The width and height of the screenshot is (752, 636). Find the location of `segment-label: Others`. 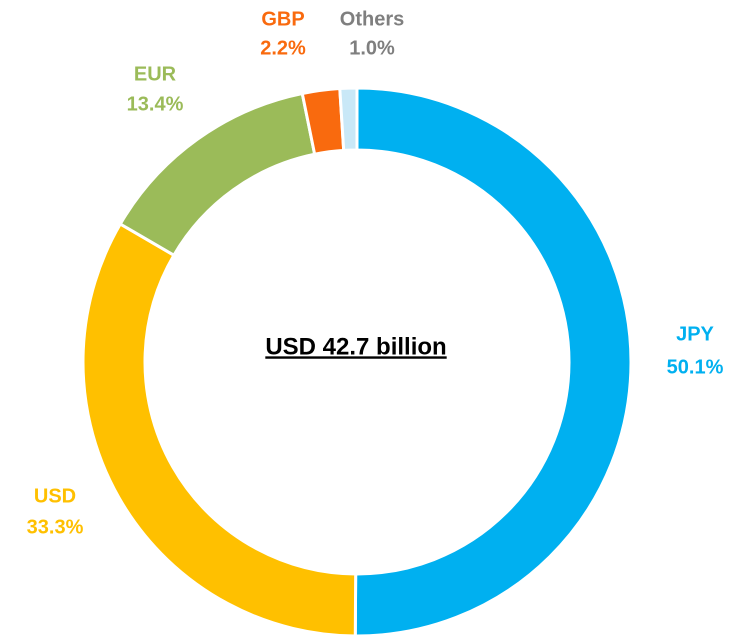

segment-label: Others is located at coordinates (372, 19).